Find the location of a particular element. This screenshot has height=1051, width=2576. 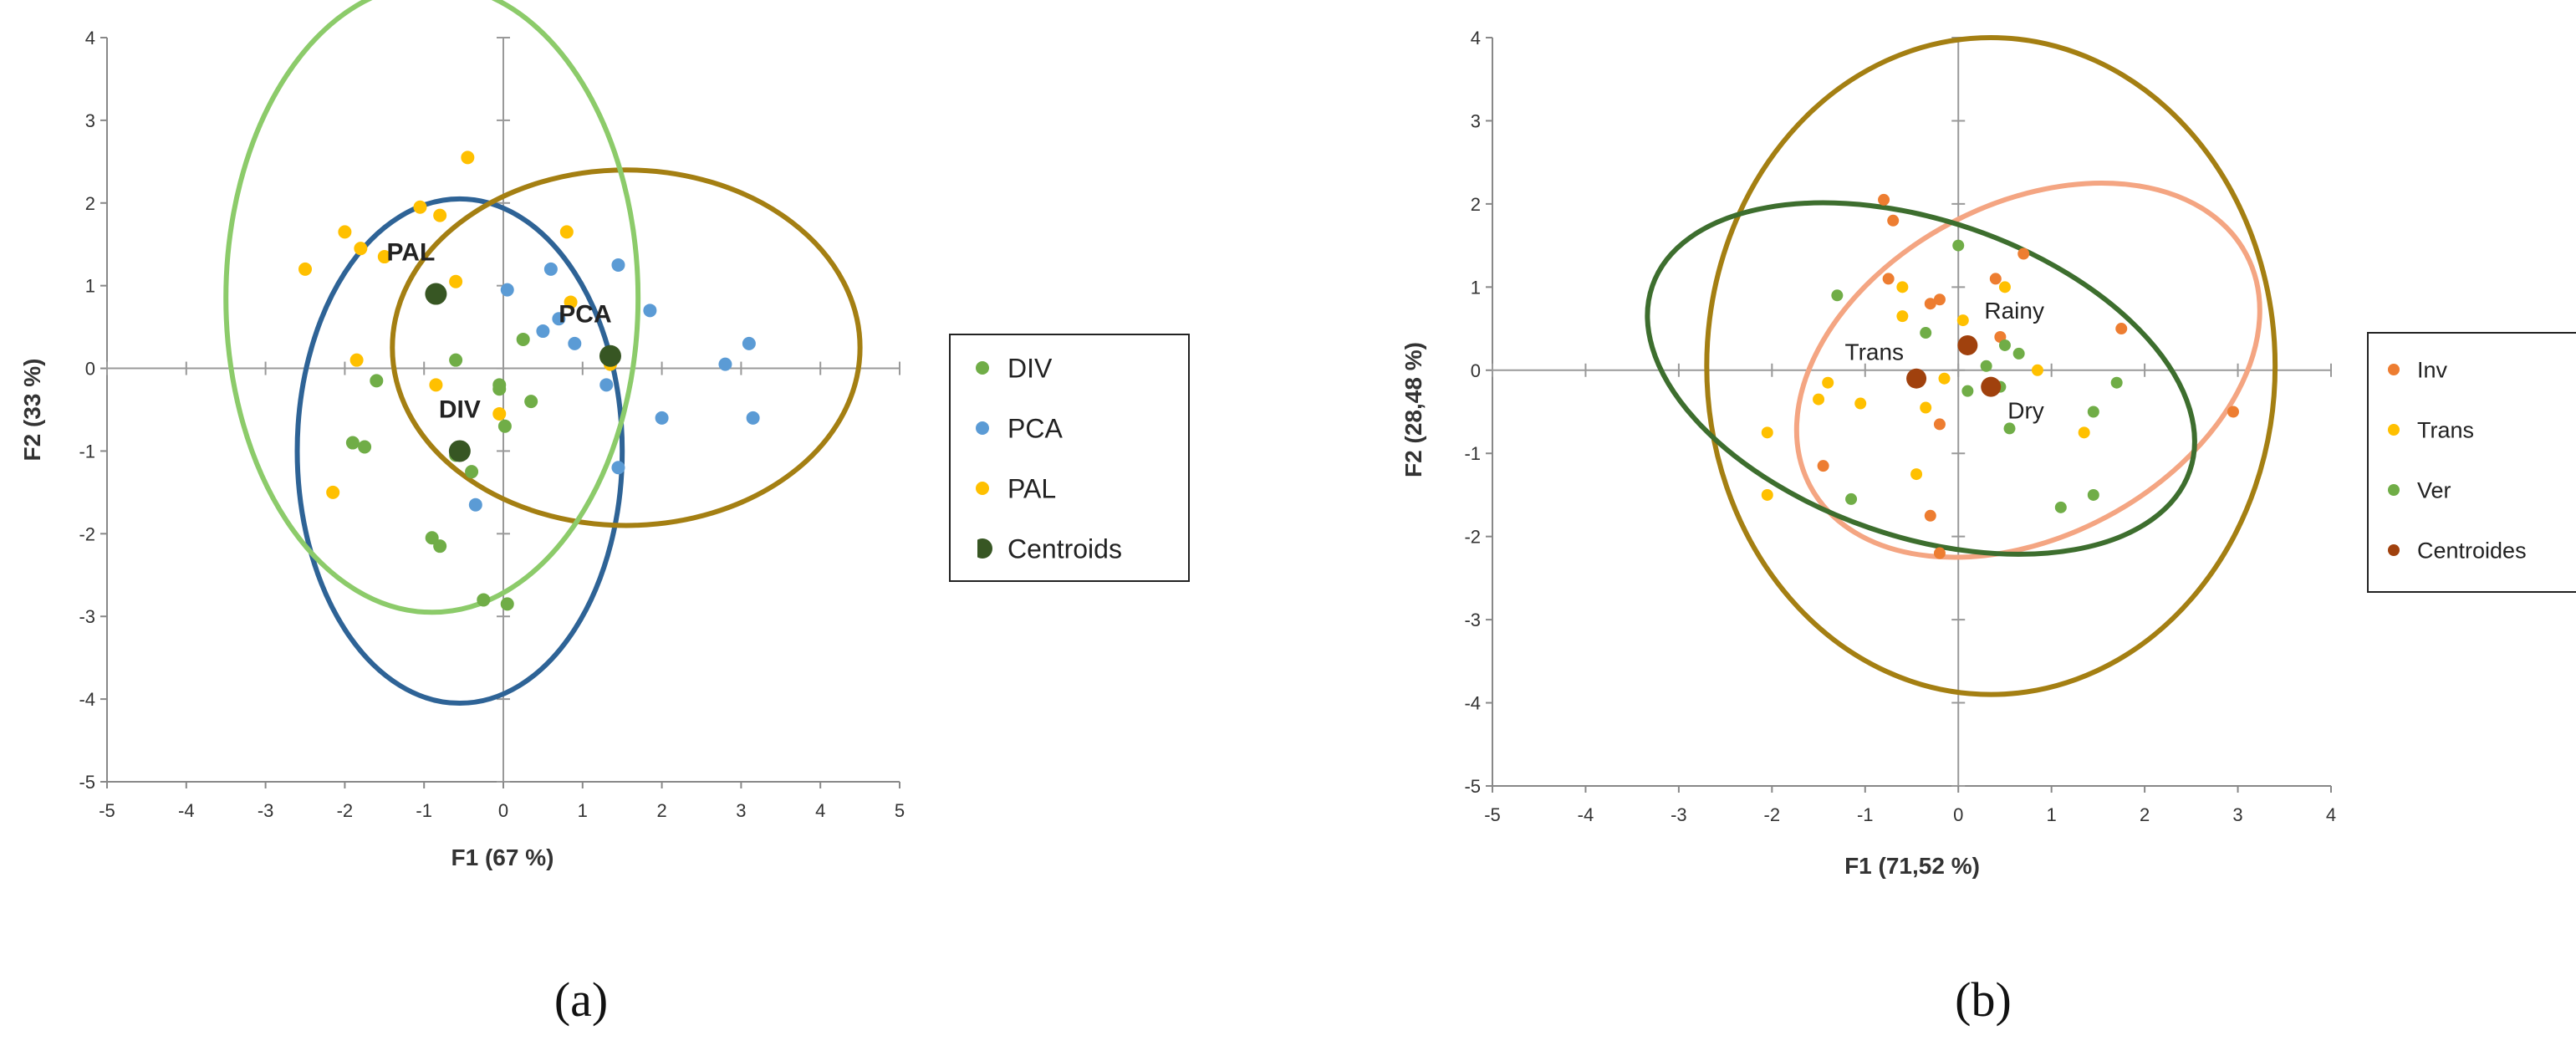

x-axis-title-a: F1 (67 %) is located at coordinates (503, 857).